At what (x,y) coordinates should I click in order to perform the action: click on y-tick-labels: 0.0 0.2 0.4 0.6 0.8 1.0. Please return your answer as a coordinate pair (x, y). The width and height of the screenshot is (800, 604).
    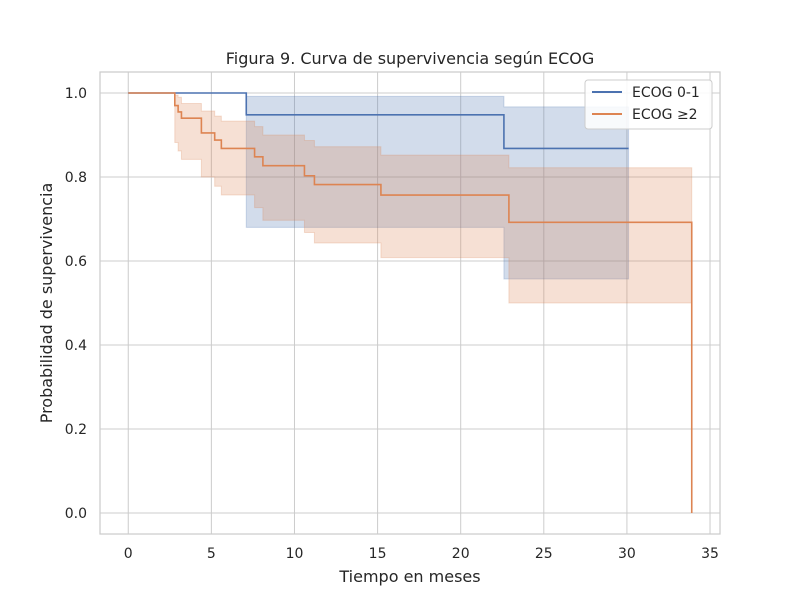
    Looking at the image, I should click on (76, 304).